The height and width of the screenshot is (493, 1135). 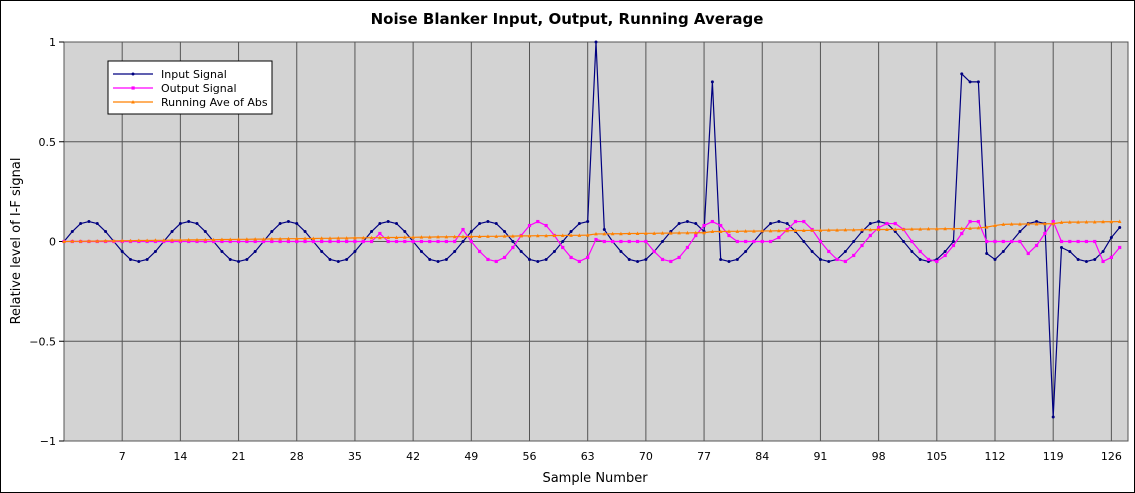 I want to click on x-tick-label: 119, so click(x=1053, y=456).